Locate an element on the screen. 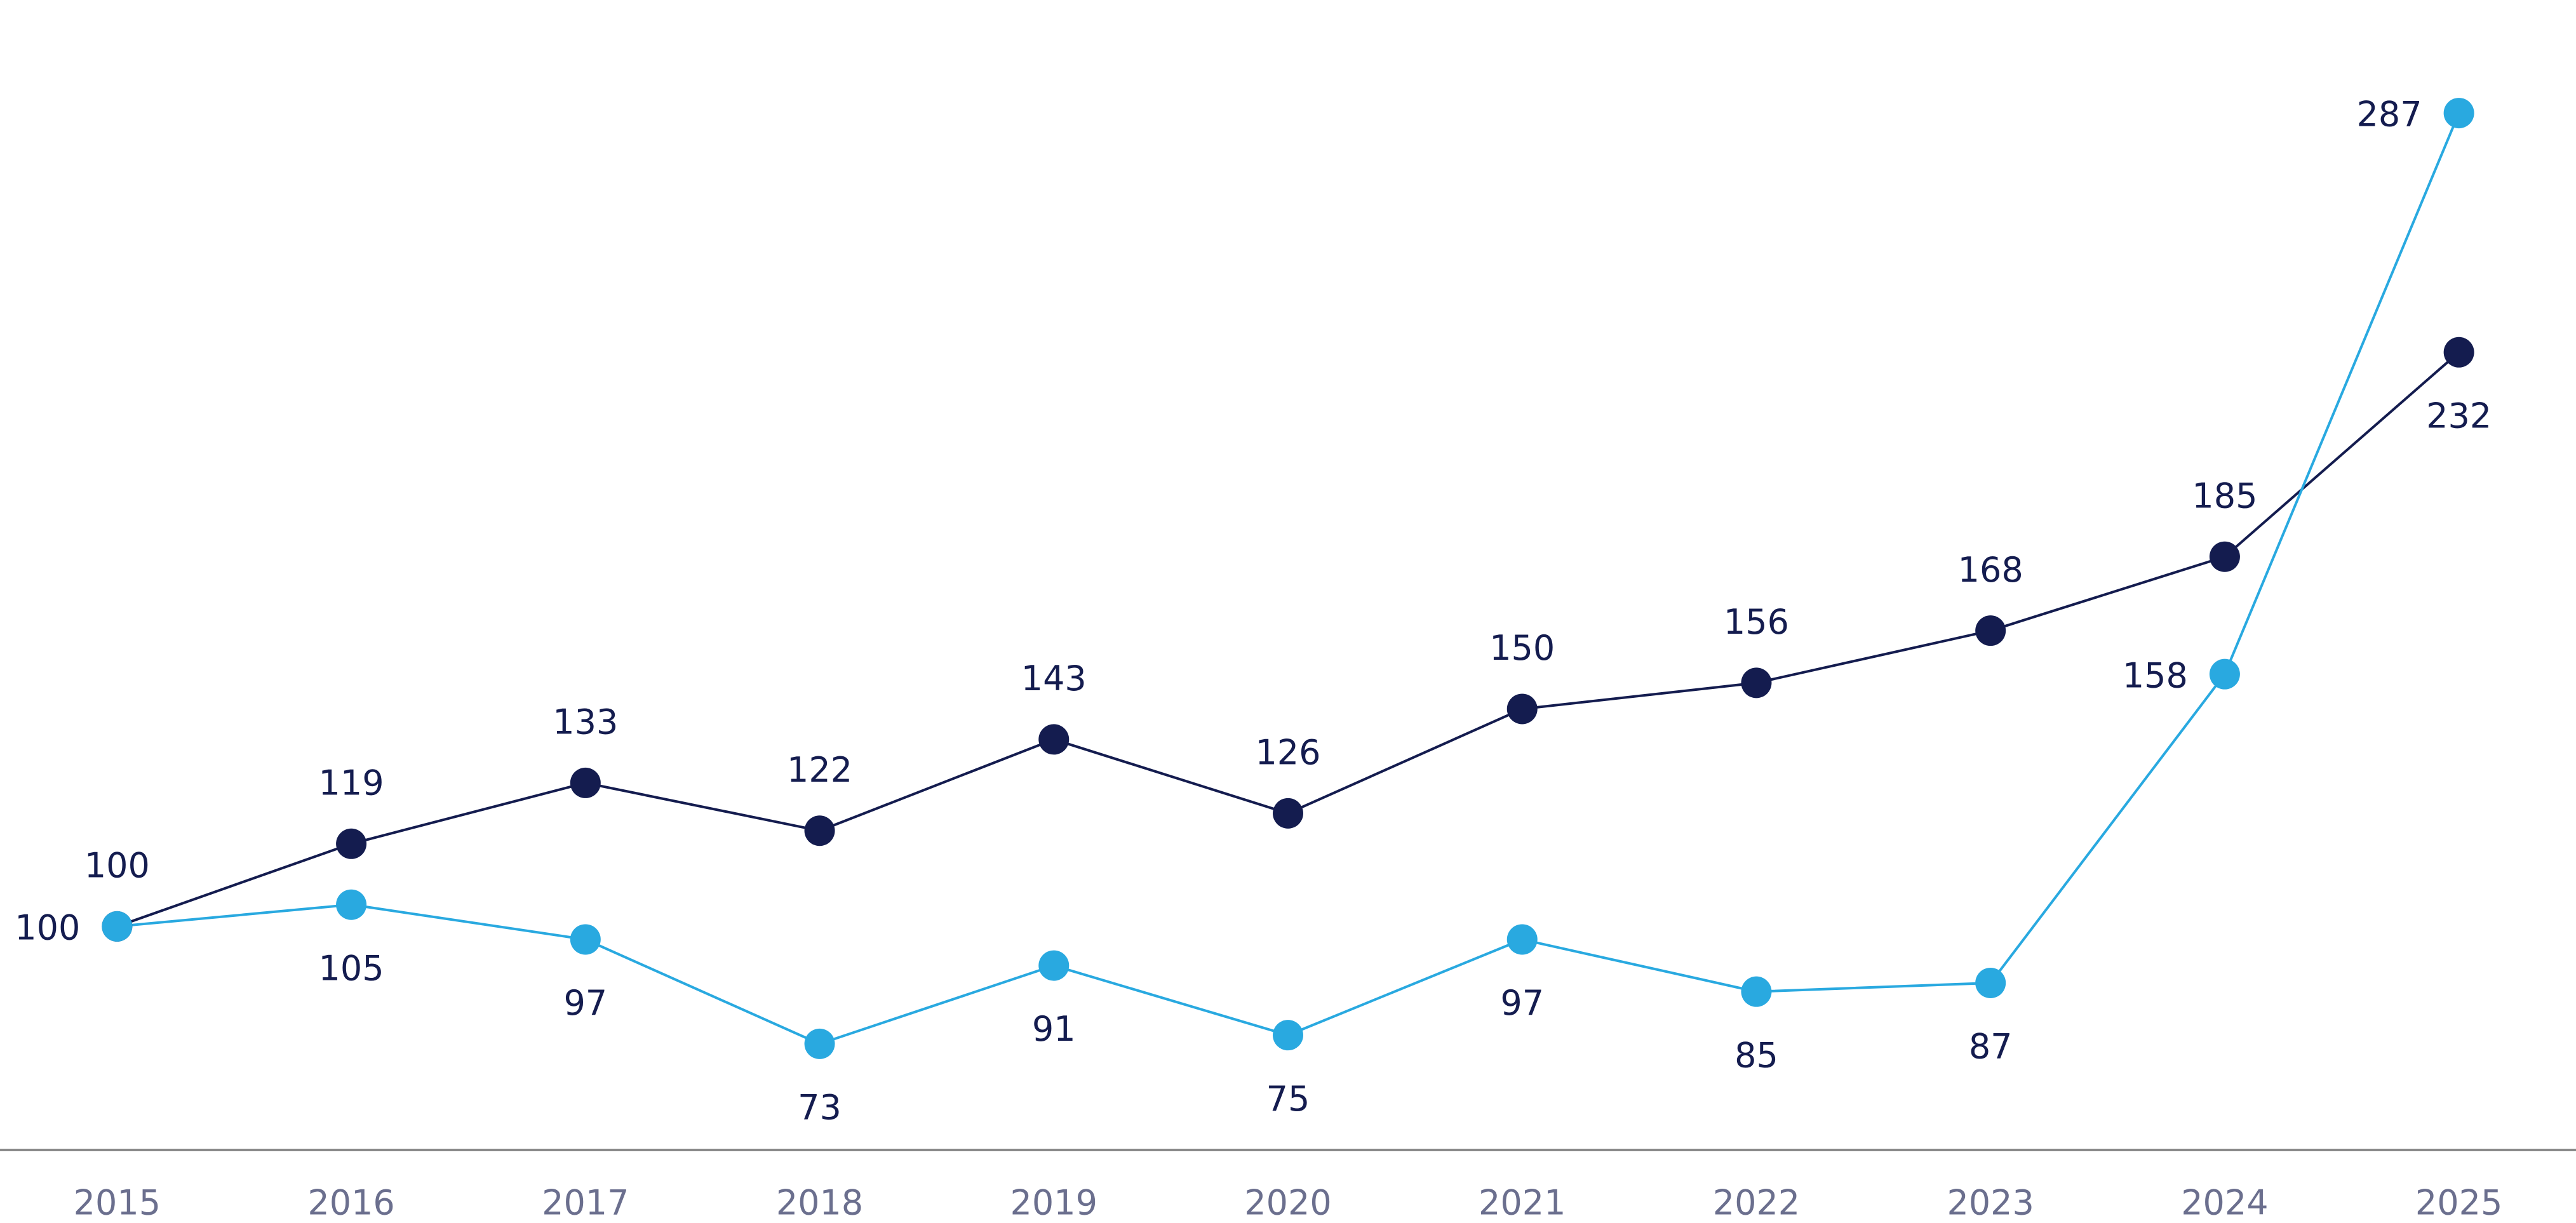  x-tick-label: 2023 is located at coordinates (1990, 1203).